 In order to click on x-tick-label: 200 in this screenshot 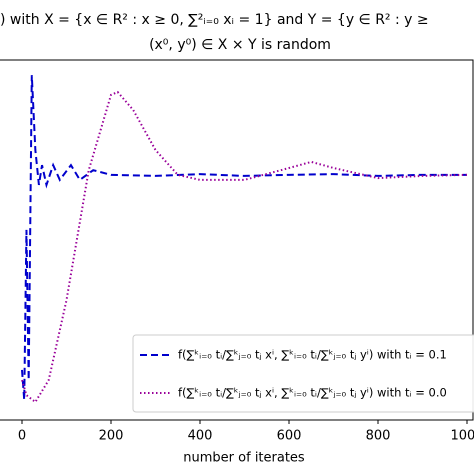, I will do `click(111, 436)`.